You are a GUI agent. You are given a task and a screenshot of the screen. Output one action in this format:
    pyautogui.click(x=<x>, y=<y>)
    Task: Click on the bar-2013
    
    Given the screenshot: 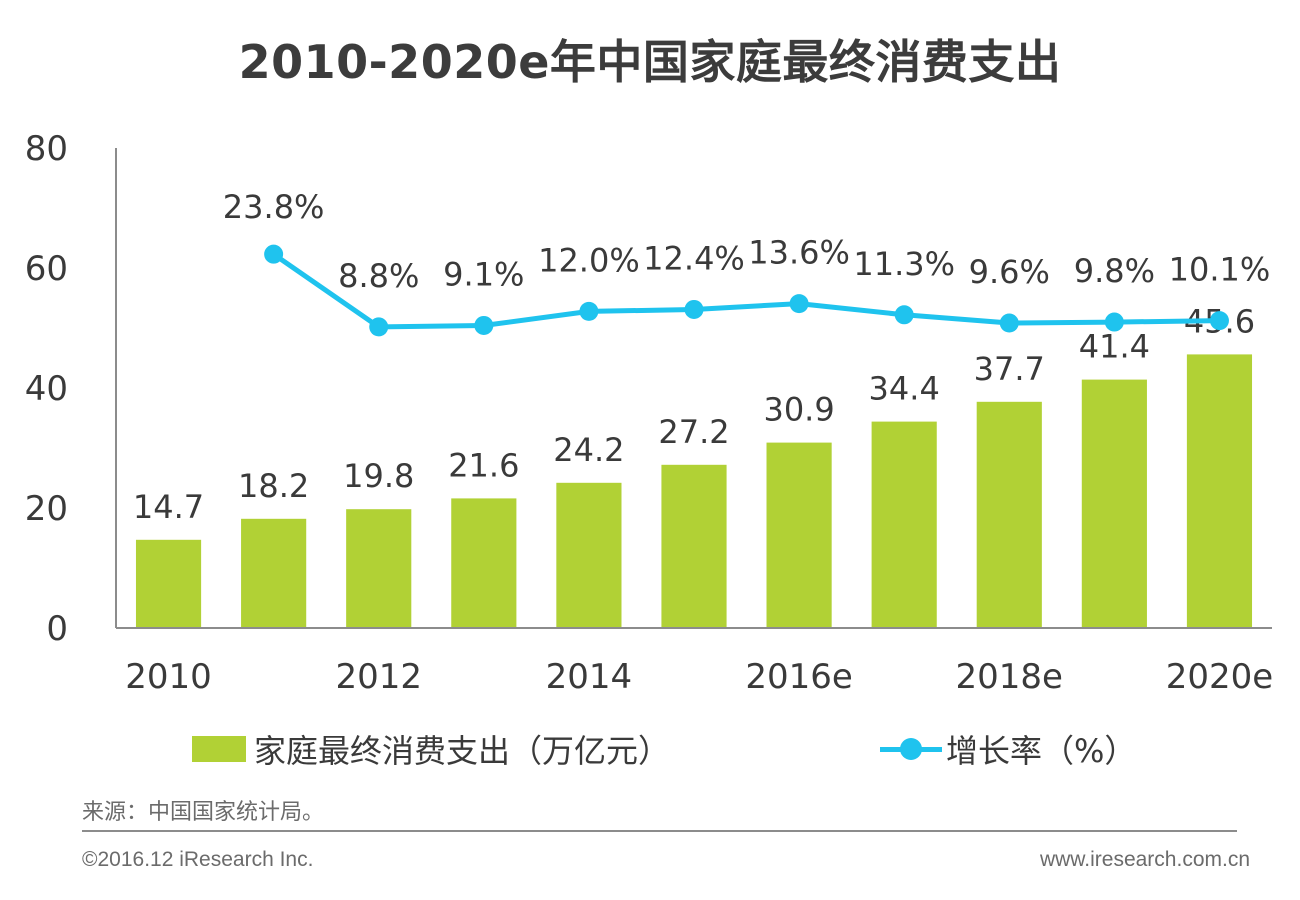 What is the action you would take?
    pyautogui.click(x=484, y=563)
    